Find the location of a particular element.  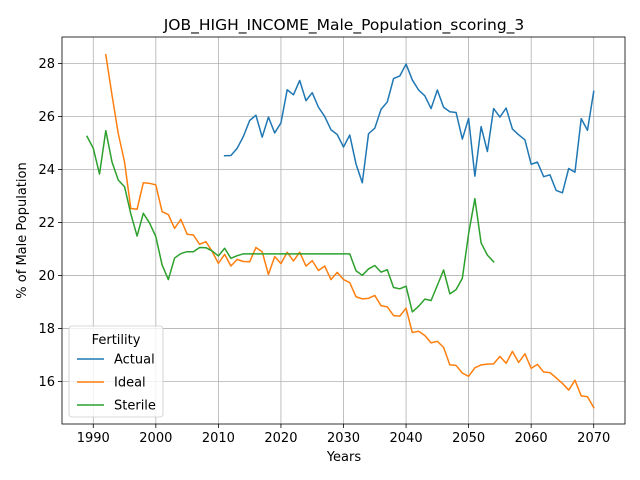

legend-box is located at coordinates (116, 371).